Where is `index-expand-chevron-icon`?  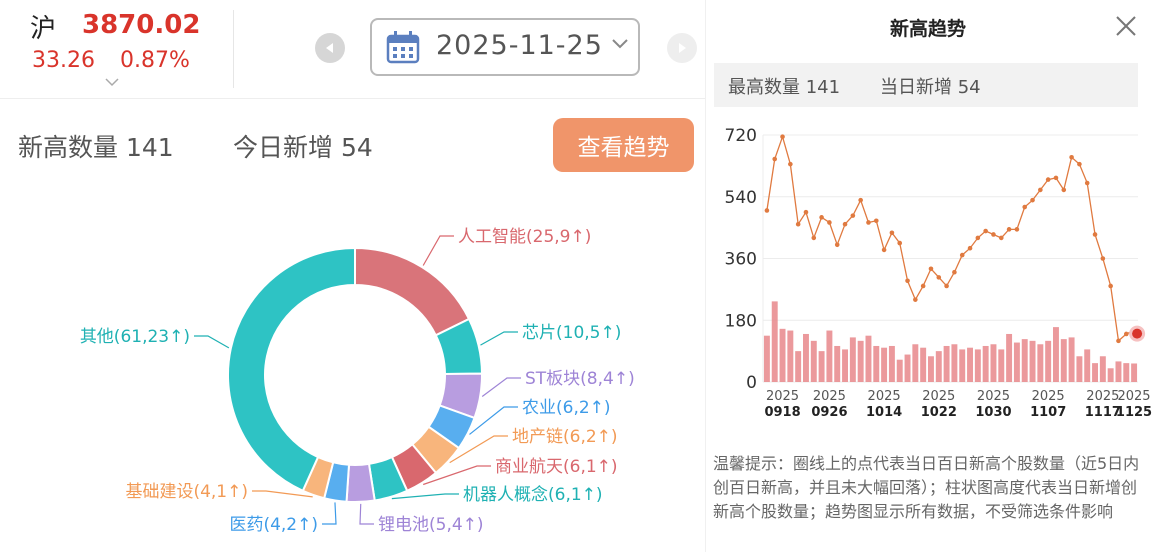 index-expand-chevron-icon is located at coordinates (112, 83).